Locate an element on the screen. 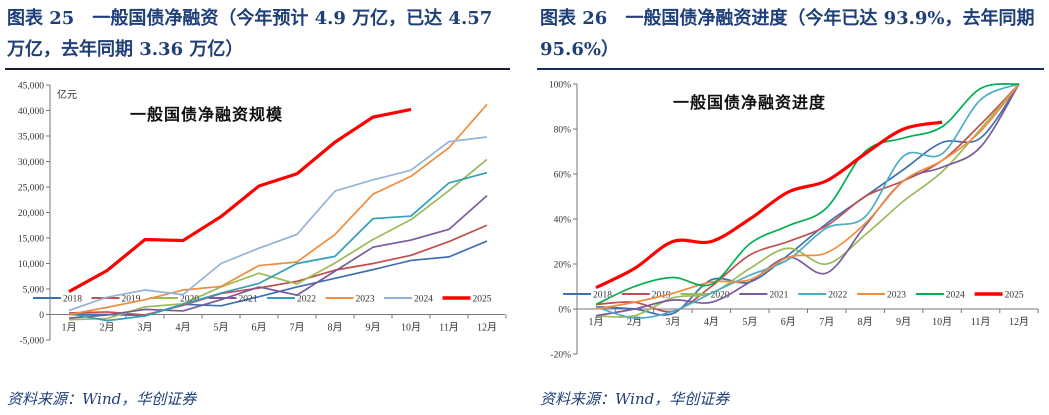  chart-title: 一般国债净融资进度 is located at coordinates (749, 102).